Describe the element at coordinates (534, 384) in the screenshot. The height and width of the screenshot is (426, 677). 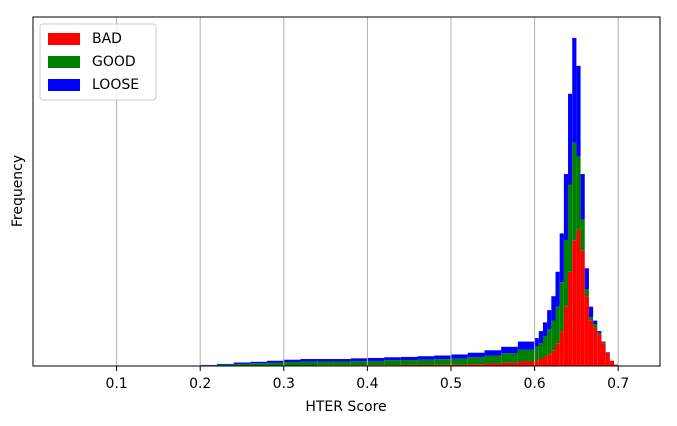
I see `x-tick-label: 0.6` at that location.